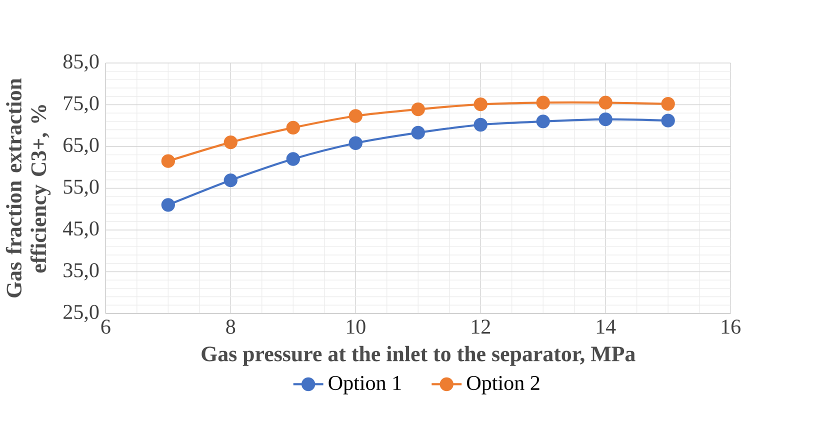 This screenshot has height=428, width=822. I want to click on x-tick-label: 6, so click(105, 327).